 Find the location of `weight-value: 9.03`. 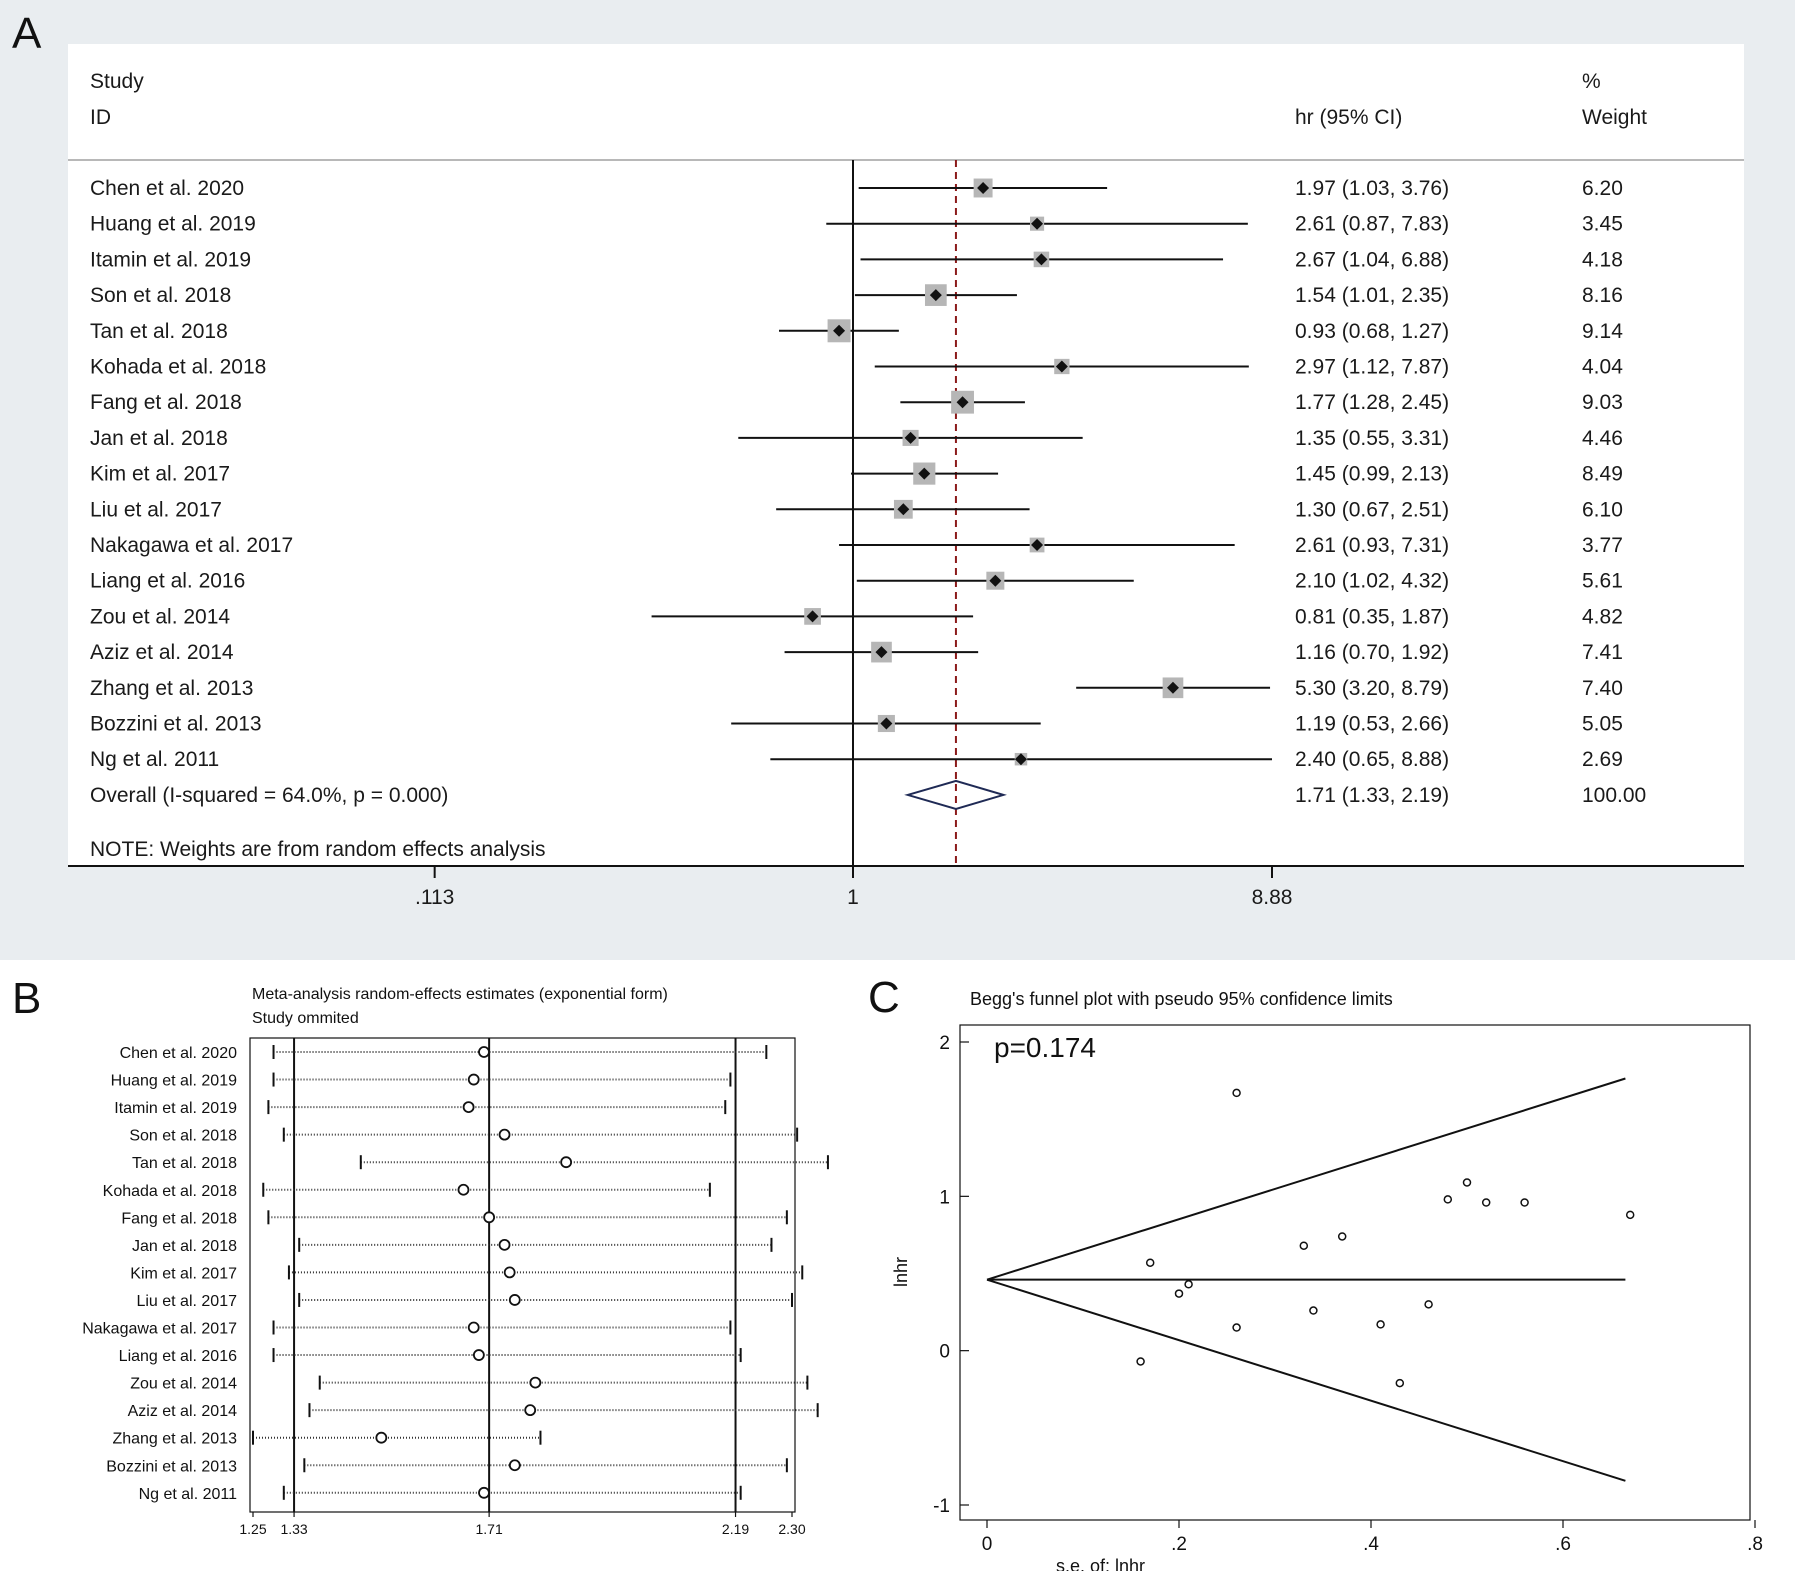

weight-value: 9.03 is located at coordinates (1602, 402).